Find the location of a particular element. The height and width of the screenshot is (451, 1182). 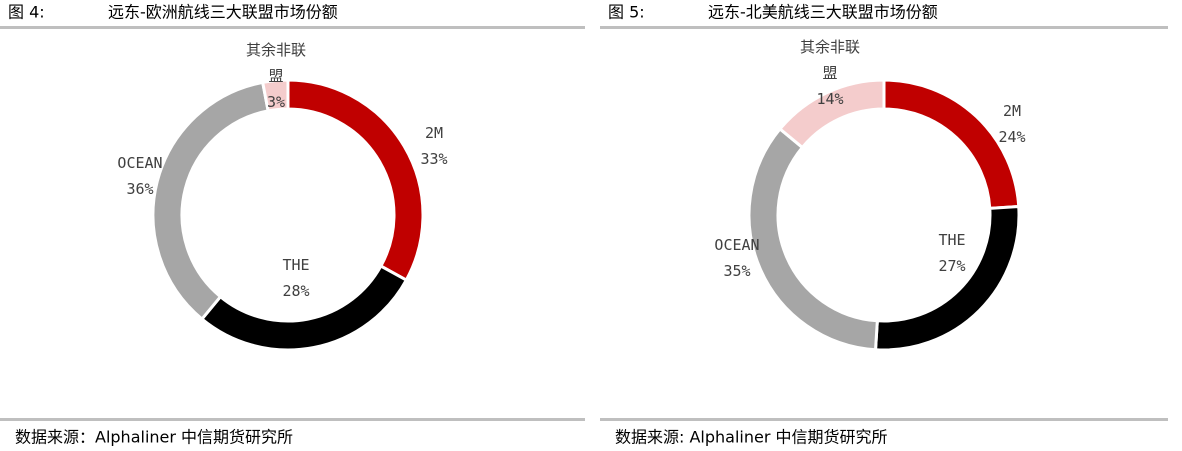

source-note: 数据来源：Alphaliner 中信期货研究所 is located at coordinates (154, 437).